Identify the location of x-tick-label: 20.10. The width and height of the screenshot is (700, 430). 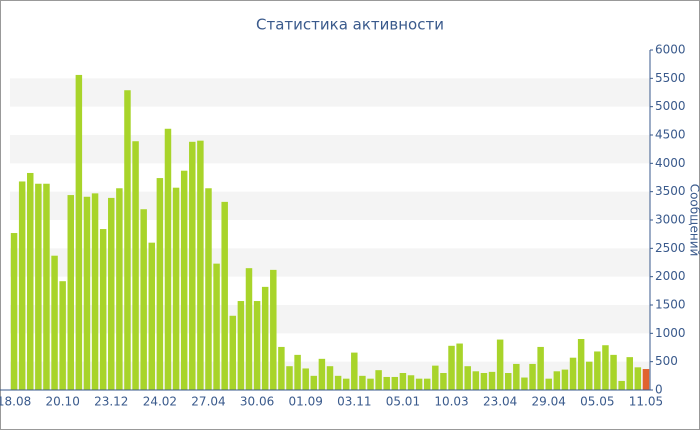
(62, 402).